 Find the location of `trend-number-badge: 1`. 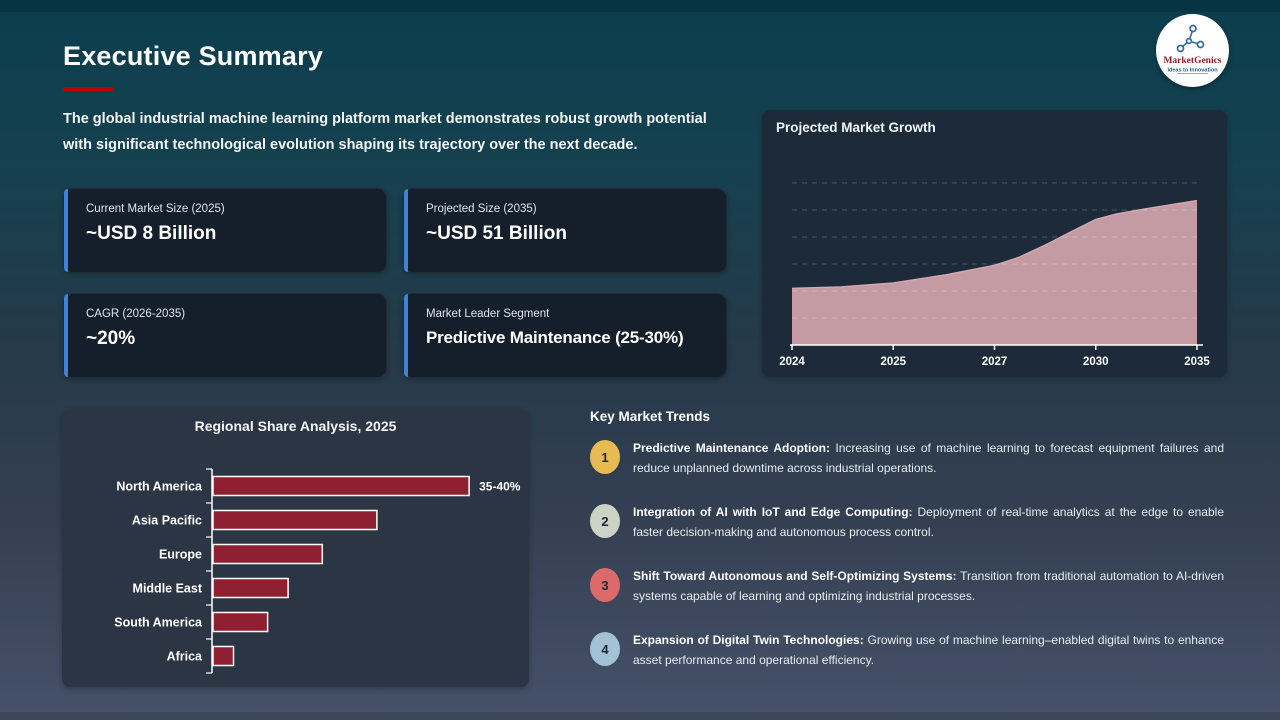

trend-number-badge: 1 is located at coordinates (605, 457).